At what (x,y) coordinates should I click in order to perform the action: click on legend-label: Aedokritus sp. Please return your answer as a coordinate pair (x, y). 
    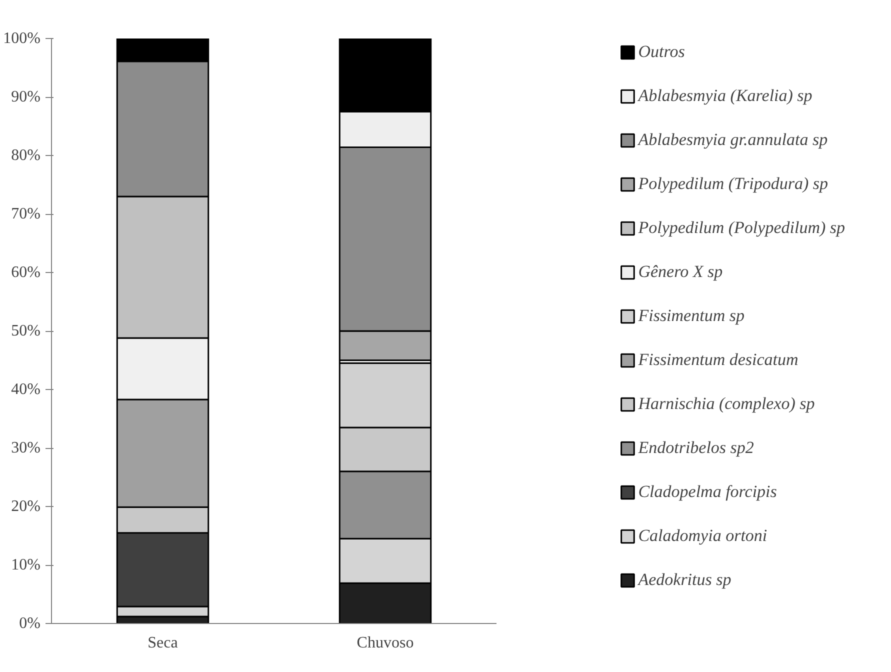
    Looking at the image, I should click on (685, 580).